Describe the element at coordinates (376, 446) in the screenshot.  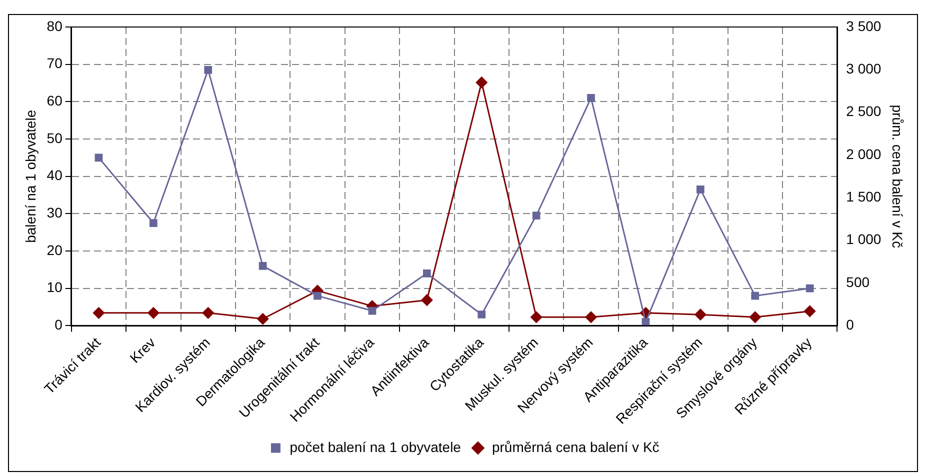
I see `legend-label: počet balení na 1 obyvatele` at that location.